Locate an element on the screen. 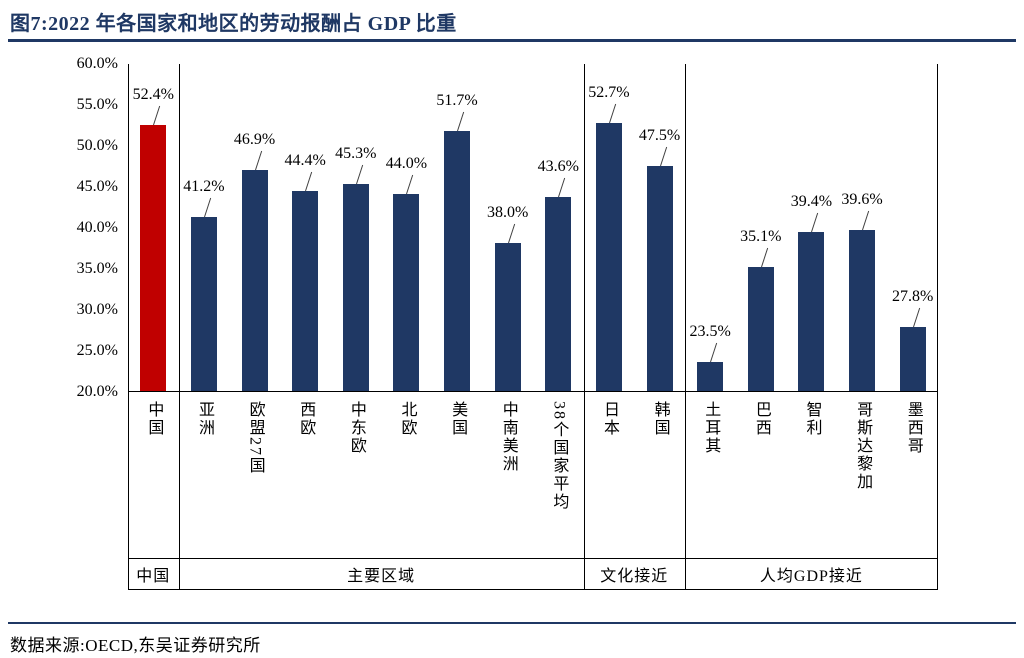 This screenshot has height=658, width=1024. category-label: 智利 is located at coordinates (811, 475).